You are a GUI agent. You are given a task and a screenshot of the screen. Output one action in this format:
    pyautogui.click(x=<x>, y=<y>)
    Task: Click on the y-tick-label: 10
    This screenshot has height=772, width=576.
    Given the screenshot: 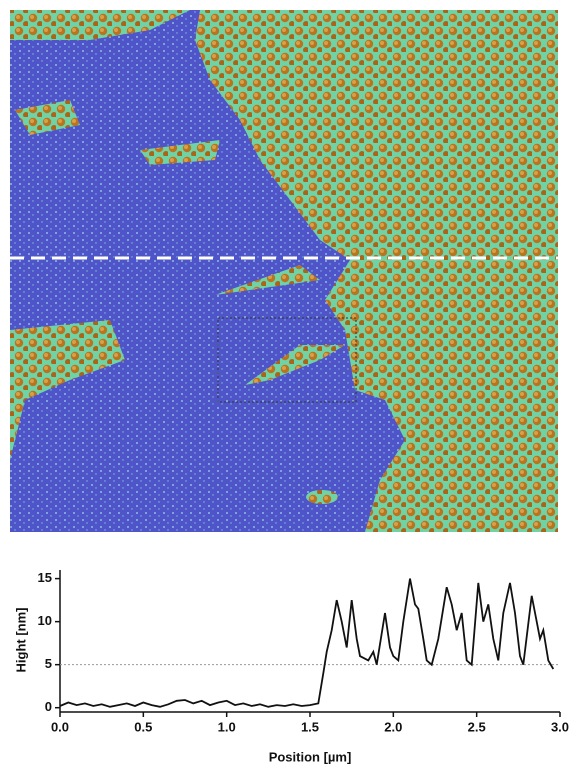 What is the action you would take?
    pyautogui.click(x=45, y=620)
    